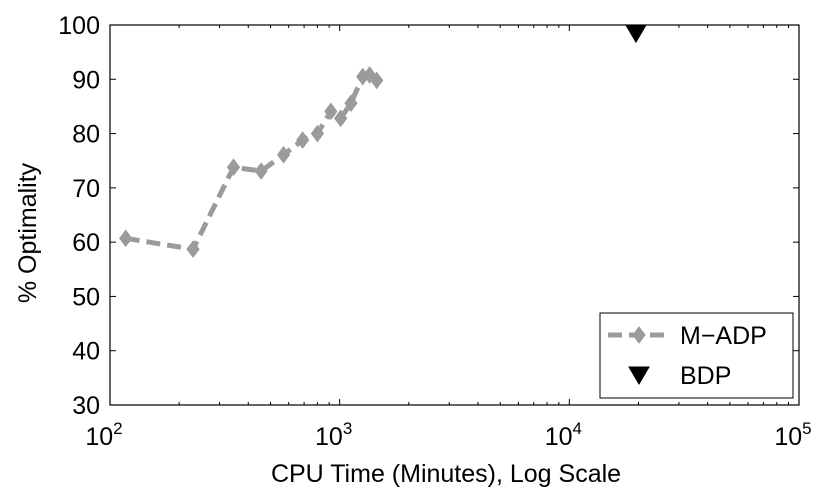  Describe the element at coordinates (86, 189) in the screenshot. I see `y-tick-label: 70` at that location.